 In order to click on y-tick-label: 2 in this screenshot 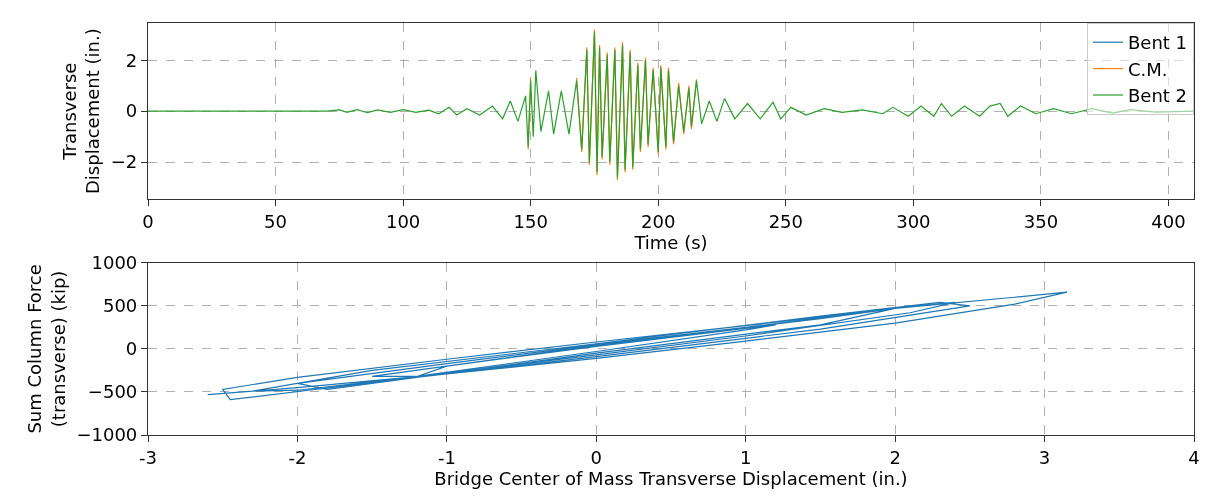, I will do `click(131, 60)`.